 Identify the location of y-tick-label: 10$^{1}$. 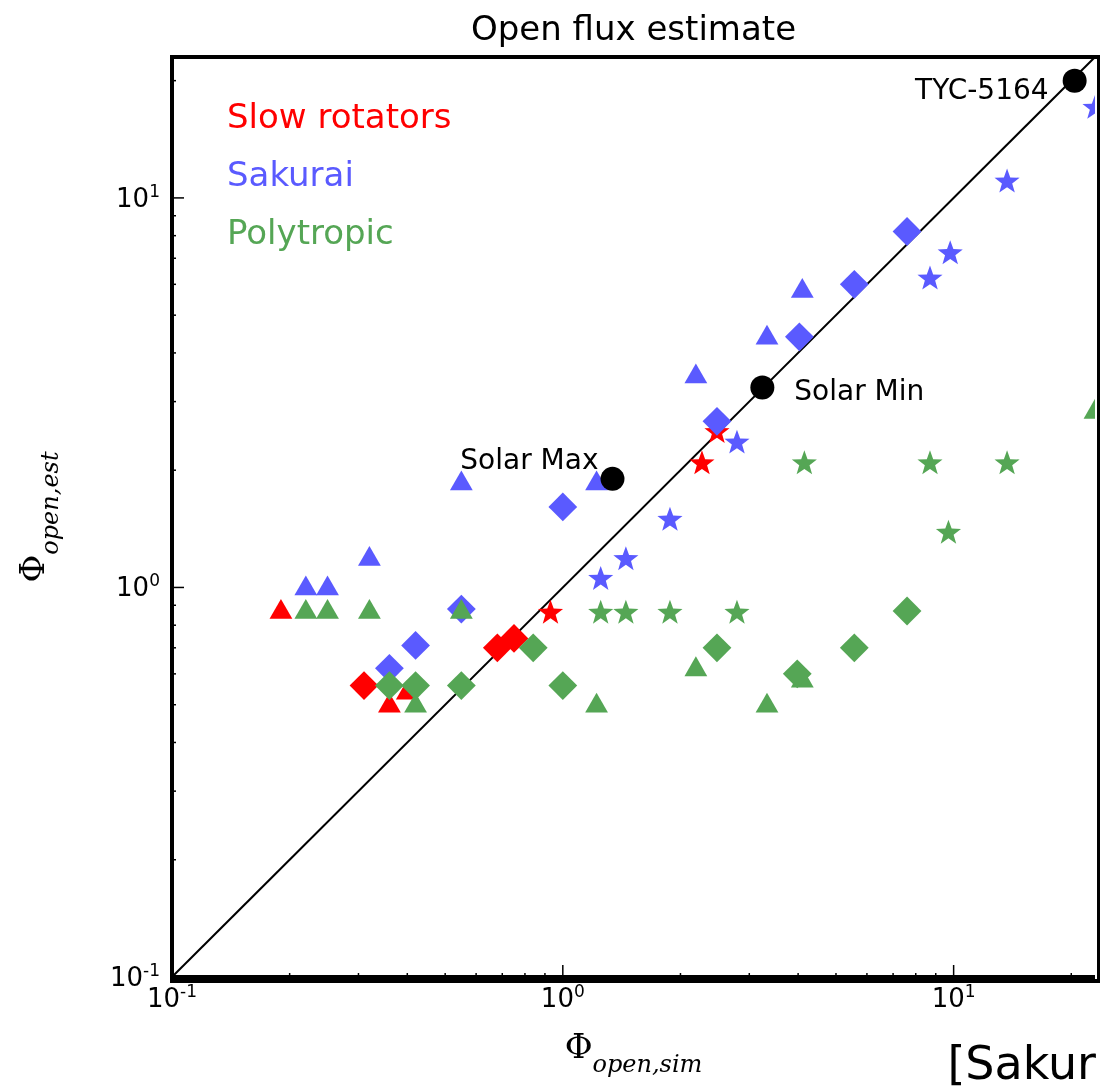
(138, 196).